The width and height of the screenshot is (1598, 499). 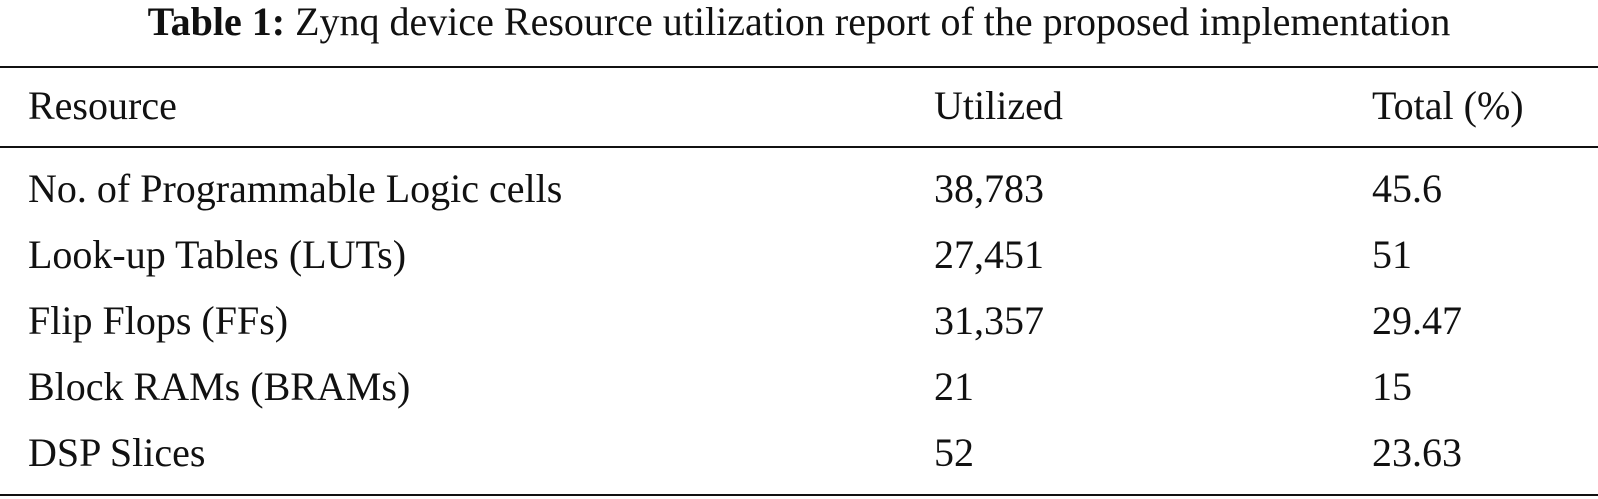 What do you see at coordinates (989, 188) in the screenshot?
I see `cell-utilized: 38,783` at bounding box center [989, 188].